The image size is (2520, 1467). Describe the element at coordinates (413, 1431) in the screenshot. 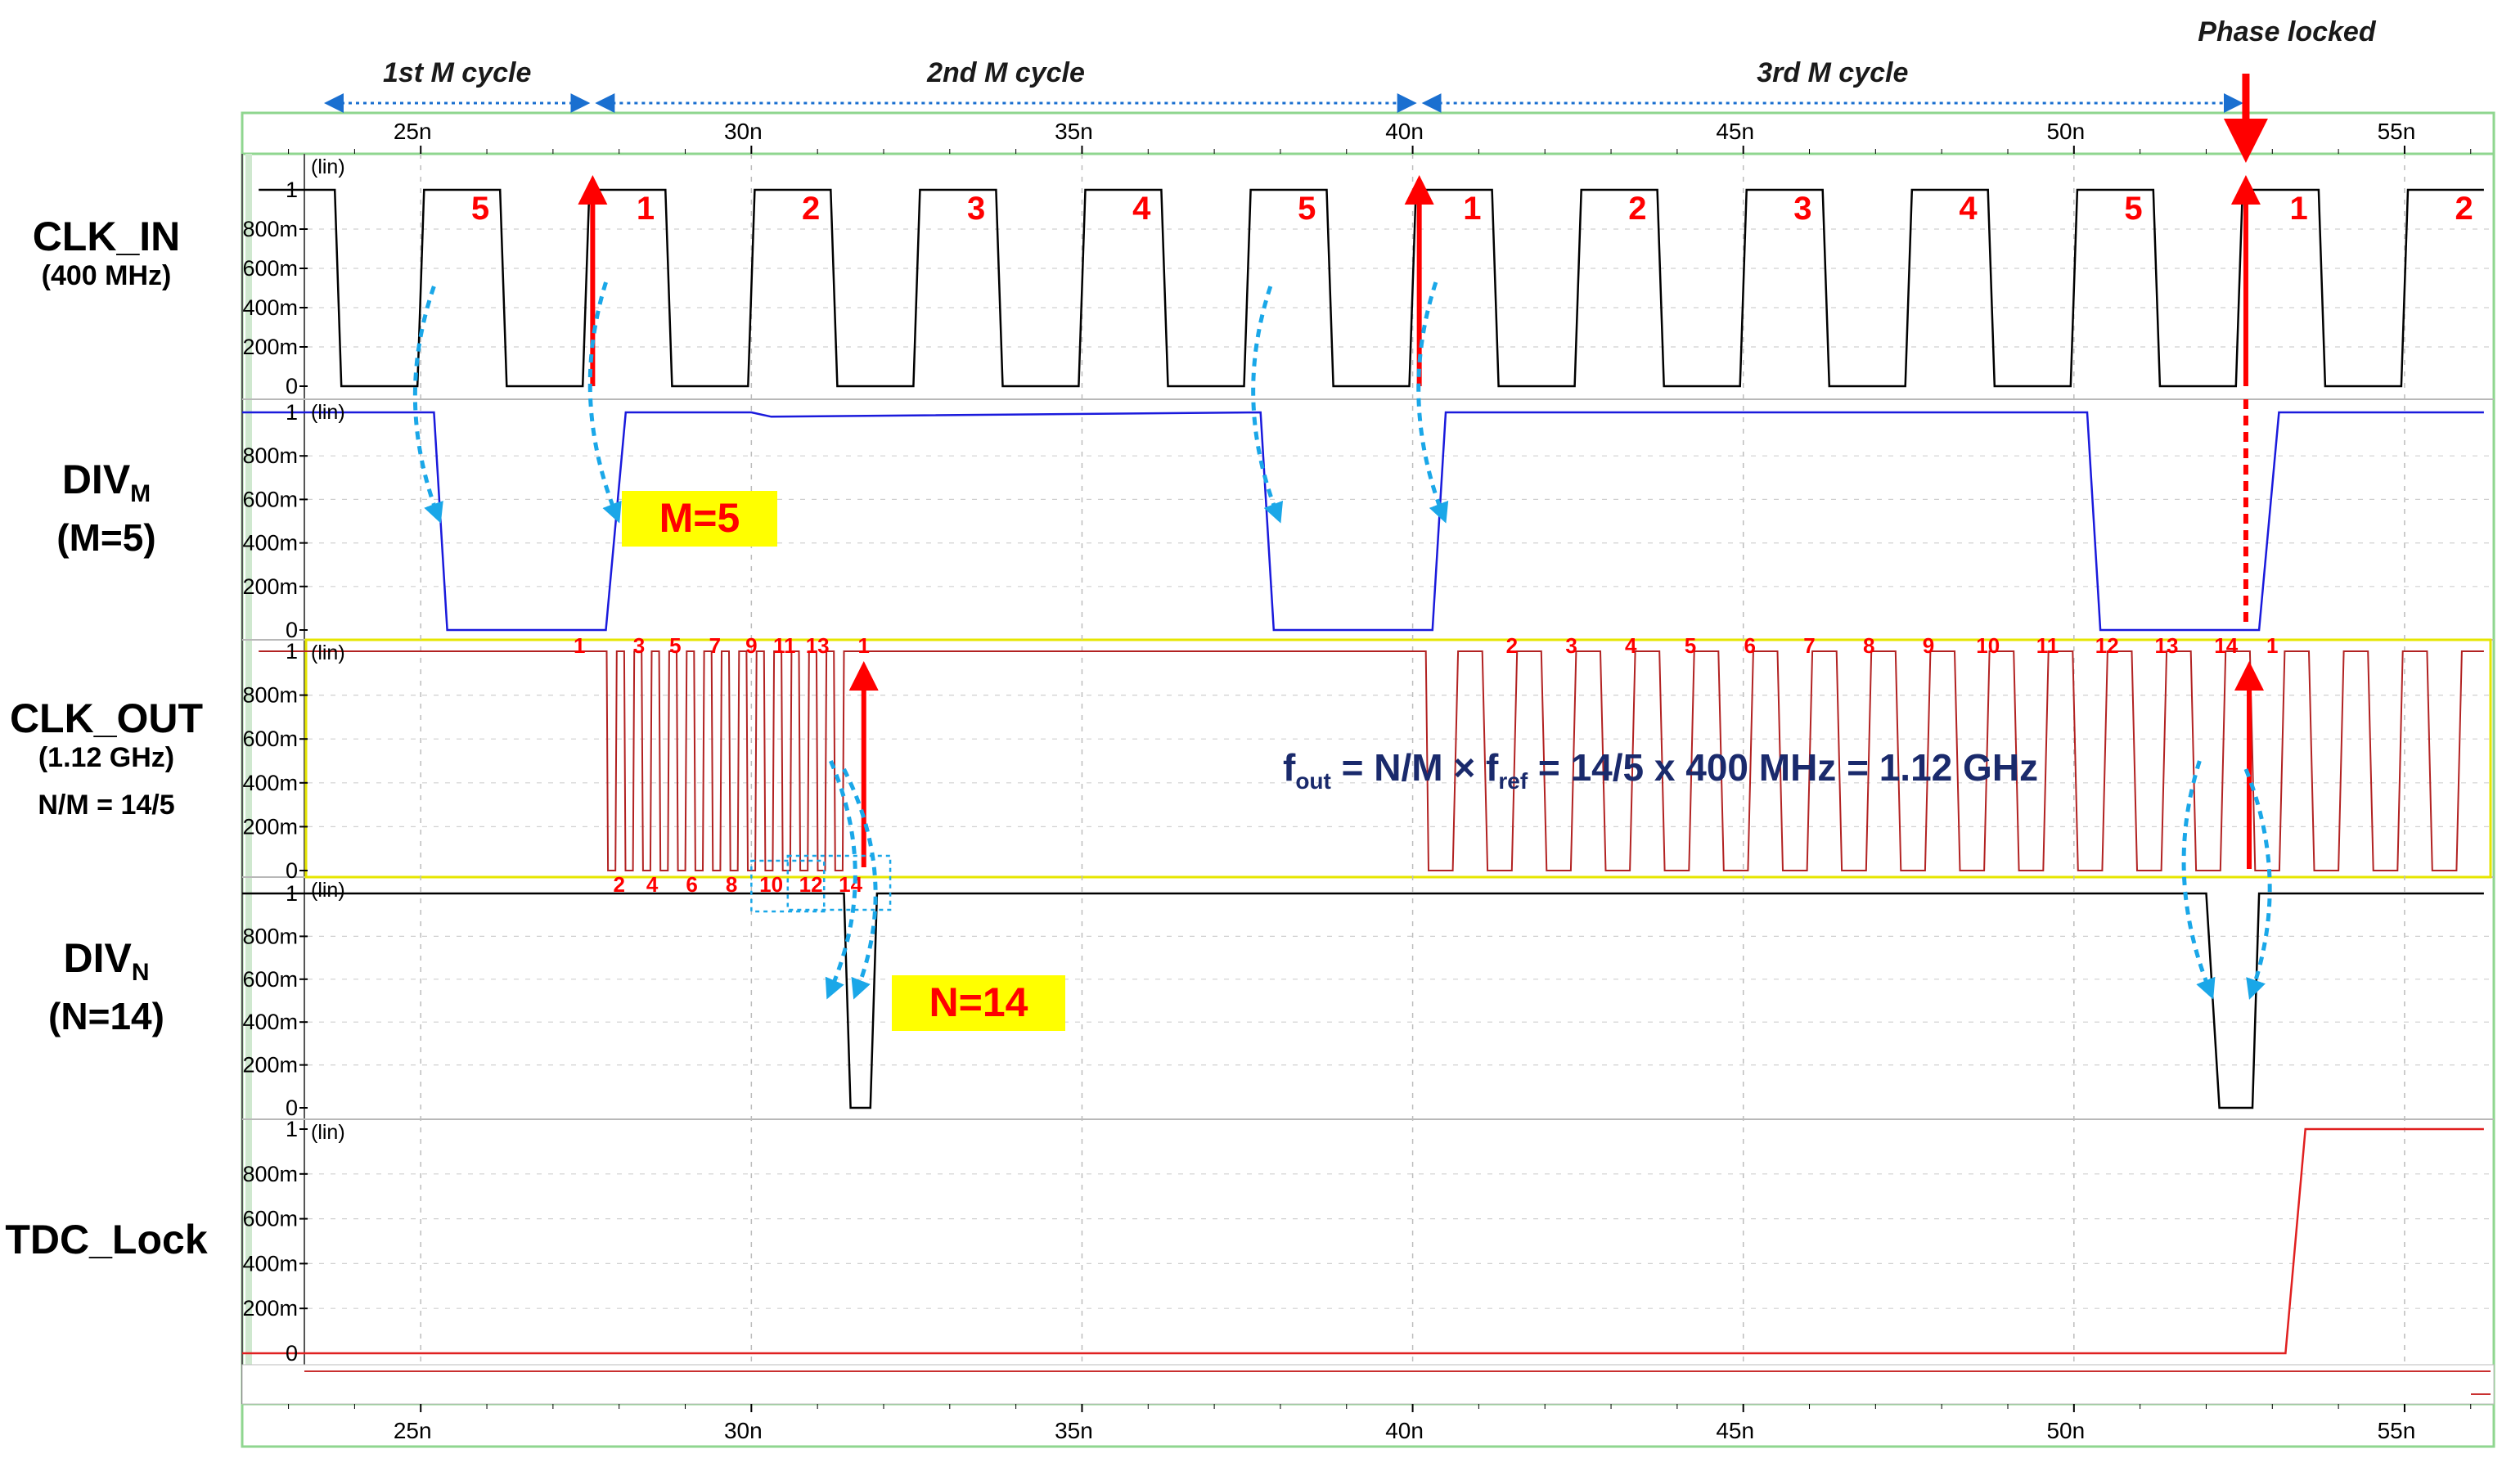

I see `x-tick-label-bottom: 25n` at that location.